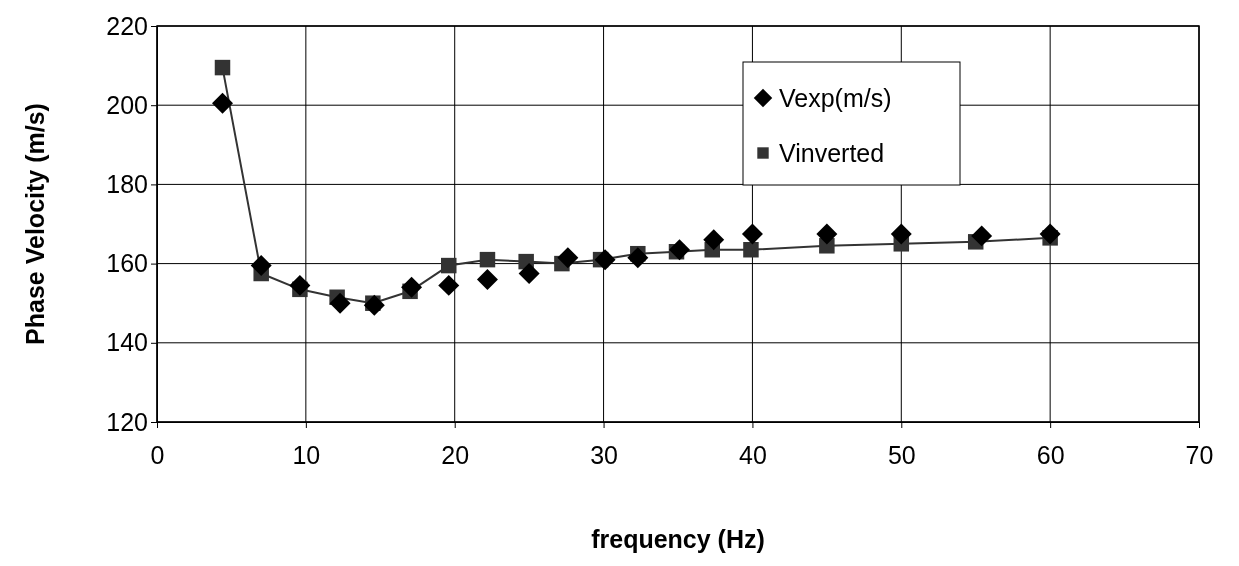  I want to click on x-axis-title: frequency (Hz), so click(678, 539).